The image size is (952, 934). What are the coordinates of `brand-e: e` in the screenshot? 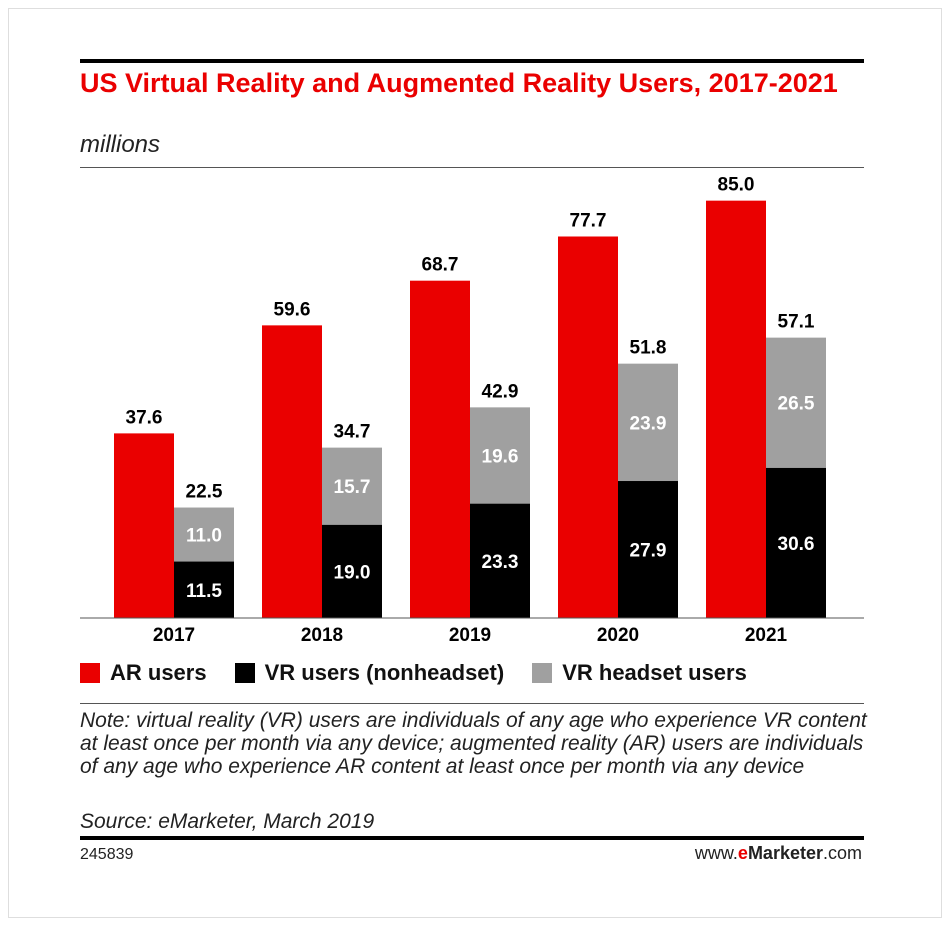 It's located at (742, 853).